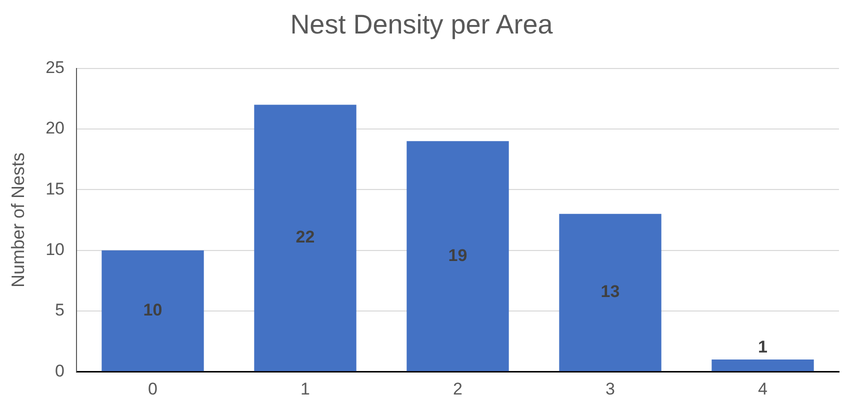  What do you see at coordinates (60, 310) in the screenshot?
I see `y-tick-label: 5` at bounding box center [60, 310].